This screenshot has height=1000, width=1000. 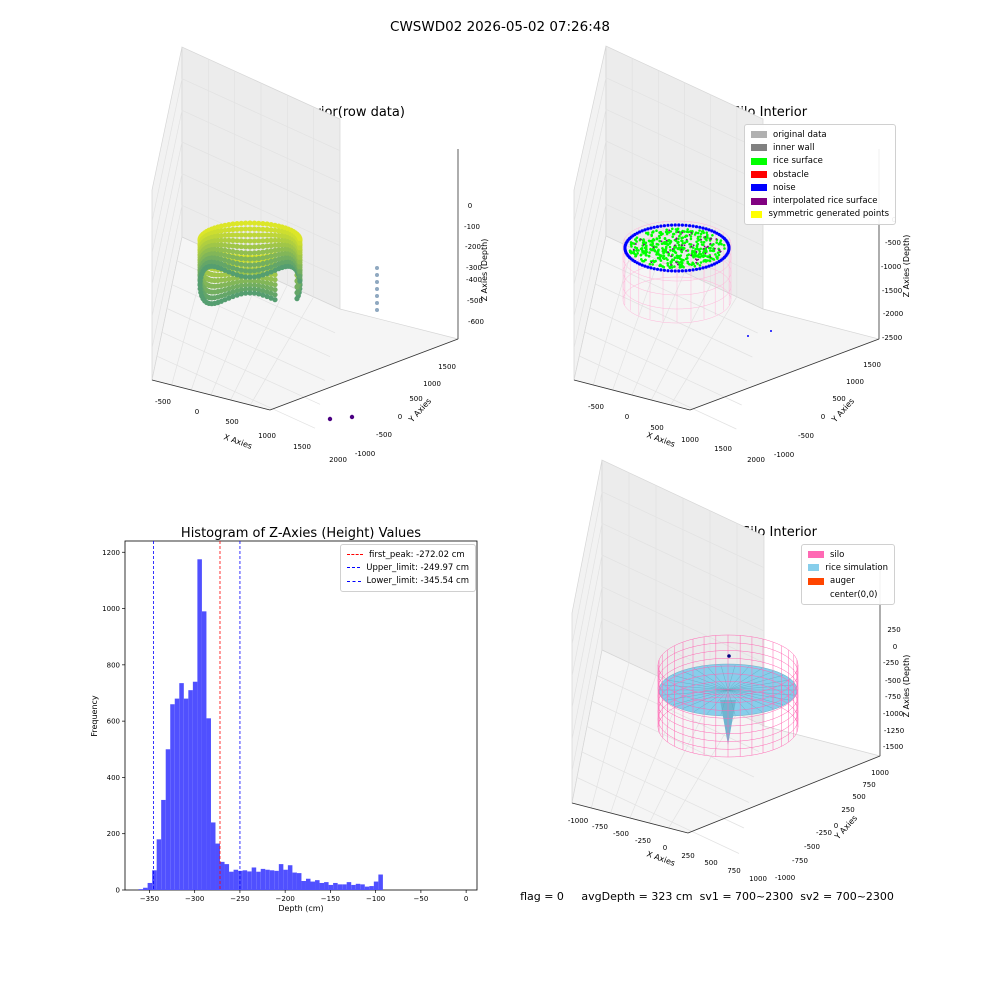 What do you see at coordinates (729, 656) in the screenshot?
I see `center-marker` at bounding box center [729, 656].